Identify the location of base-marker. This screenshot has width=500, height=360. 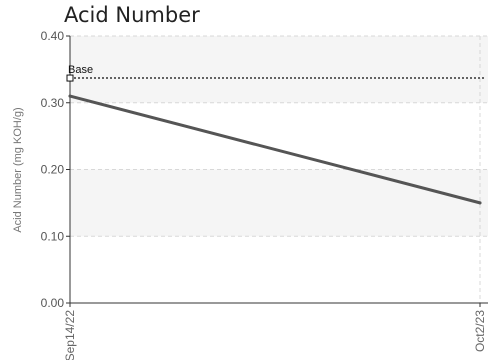
(70, 78).